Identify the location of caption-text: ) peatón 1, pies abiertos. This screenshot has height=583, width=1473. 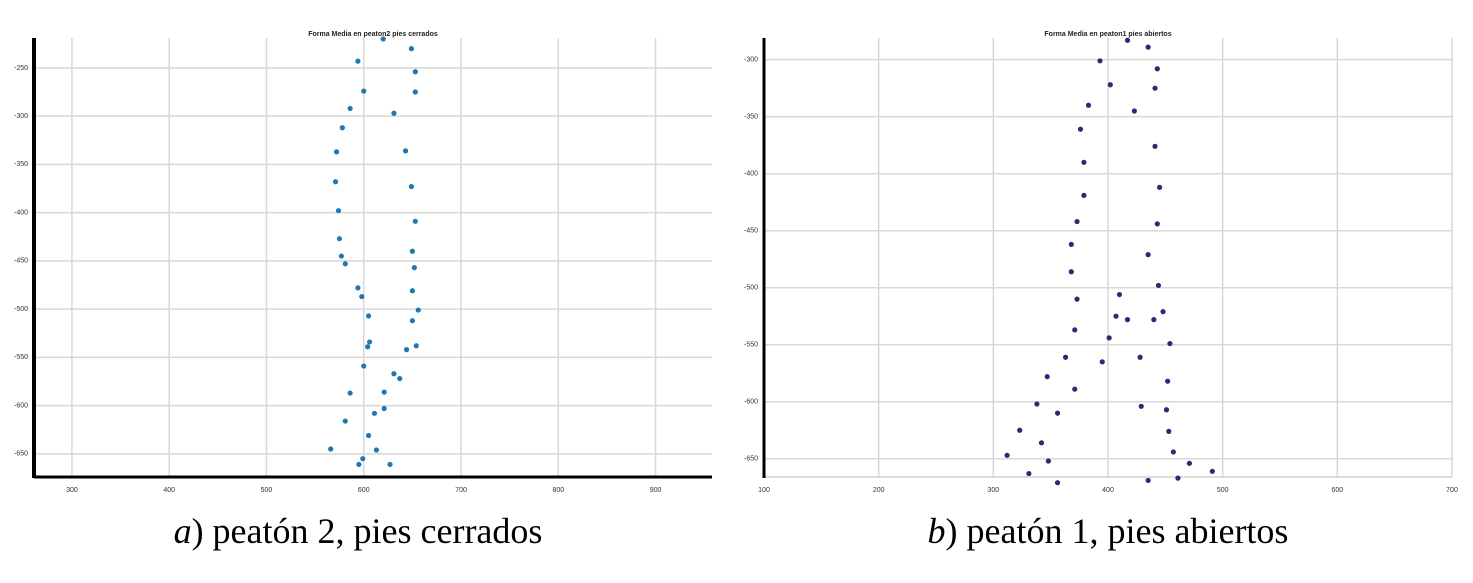
(1117, 531).